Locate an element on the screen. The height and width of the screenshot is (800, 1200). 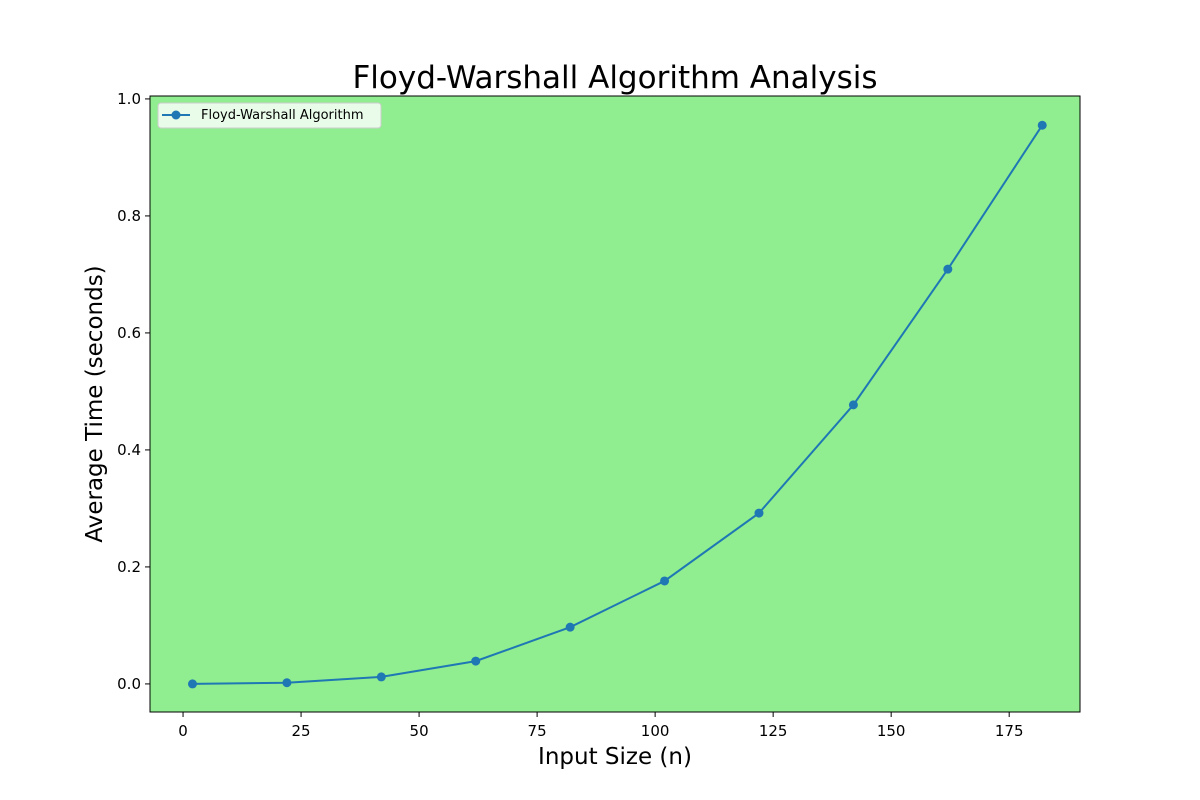
x-tick-label: 25 is located at coordinates (301, 731).